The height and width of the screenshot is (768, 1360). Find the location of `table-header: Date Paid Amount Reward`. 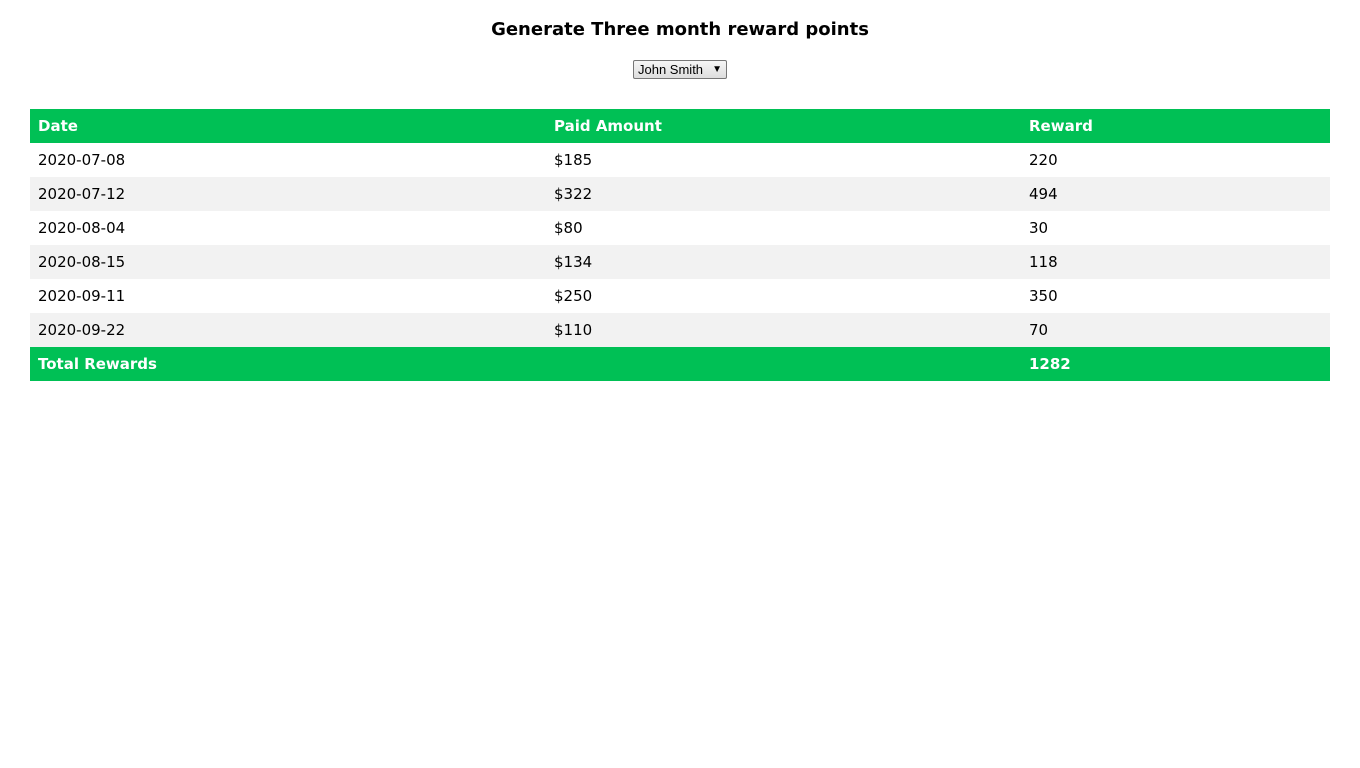

table-header: Date Paid Amount Reward is located at coordinates (680, 126).